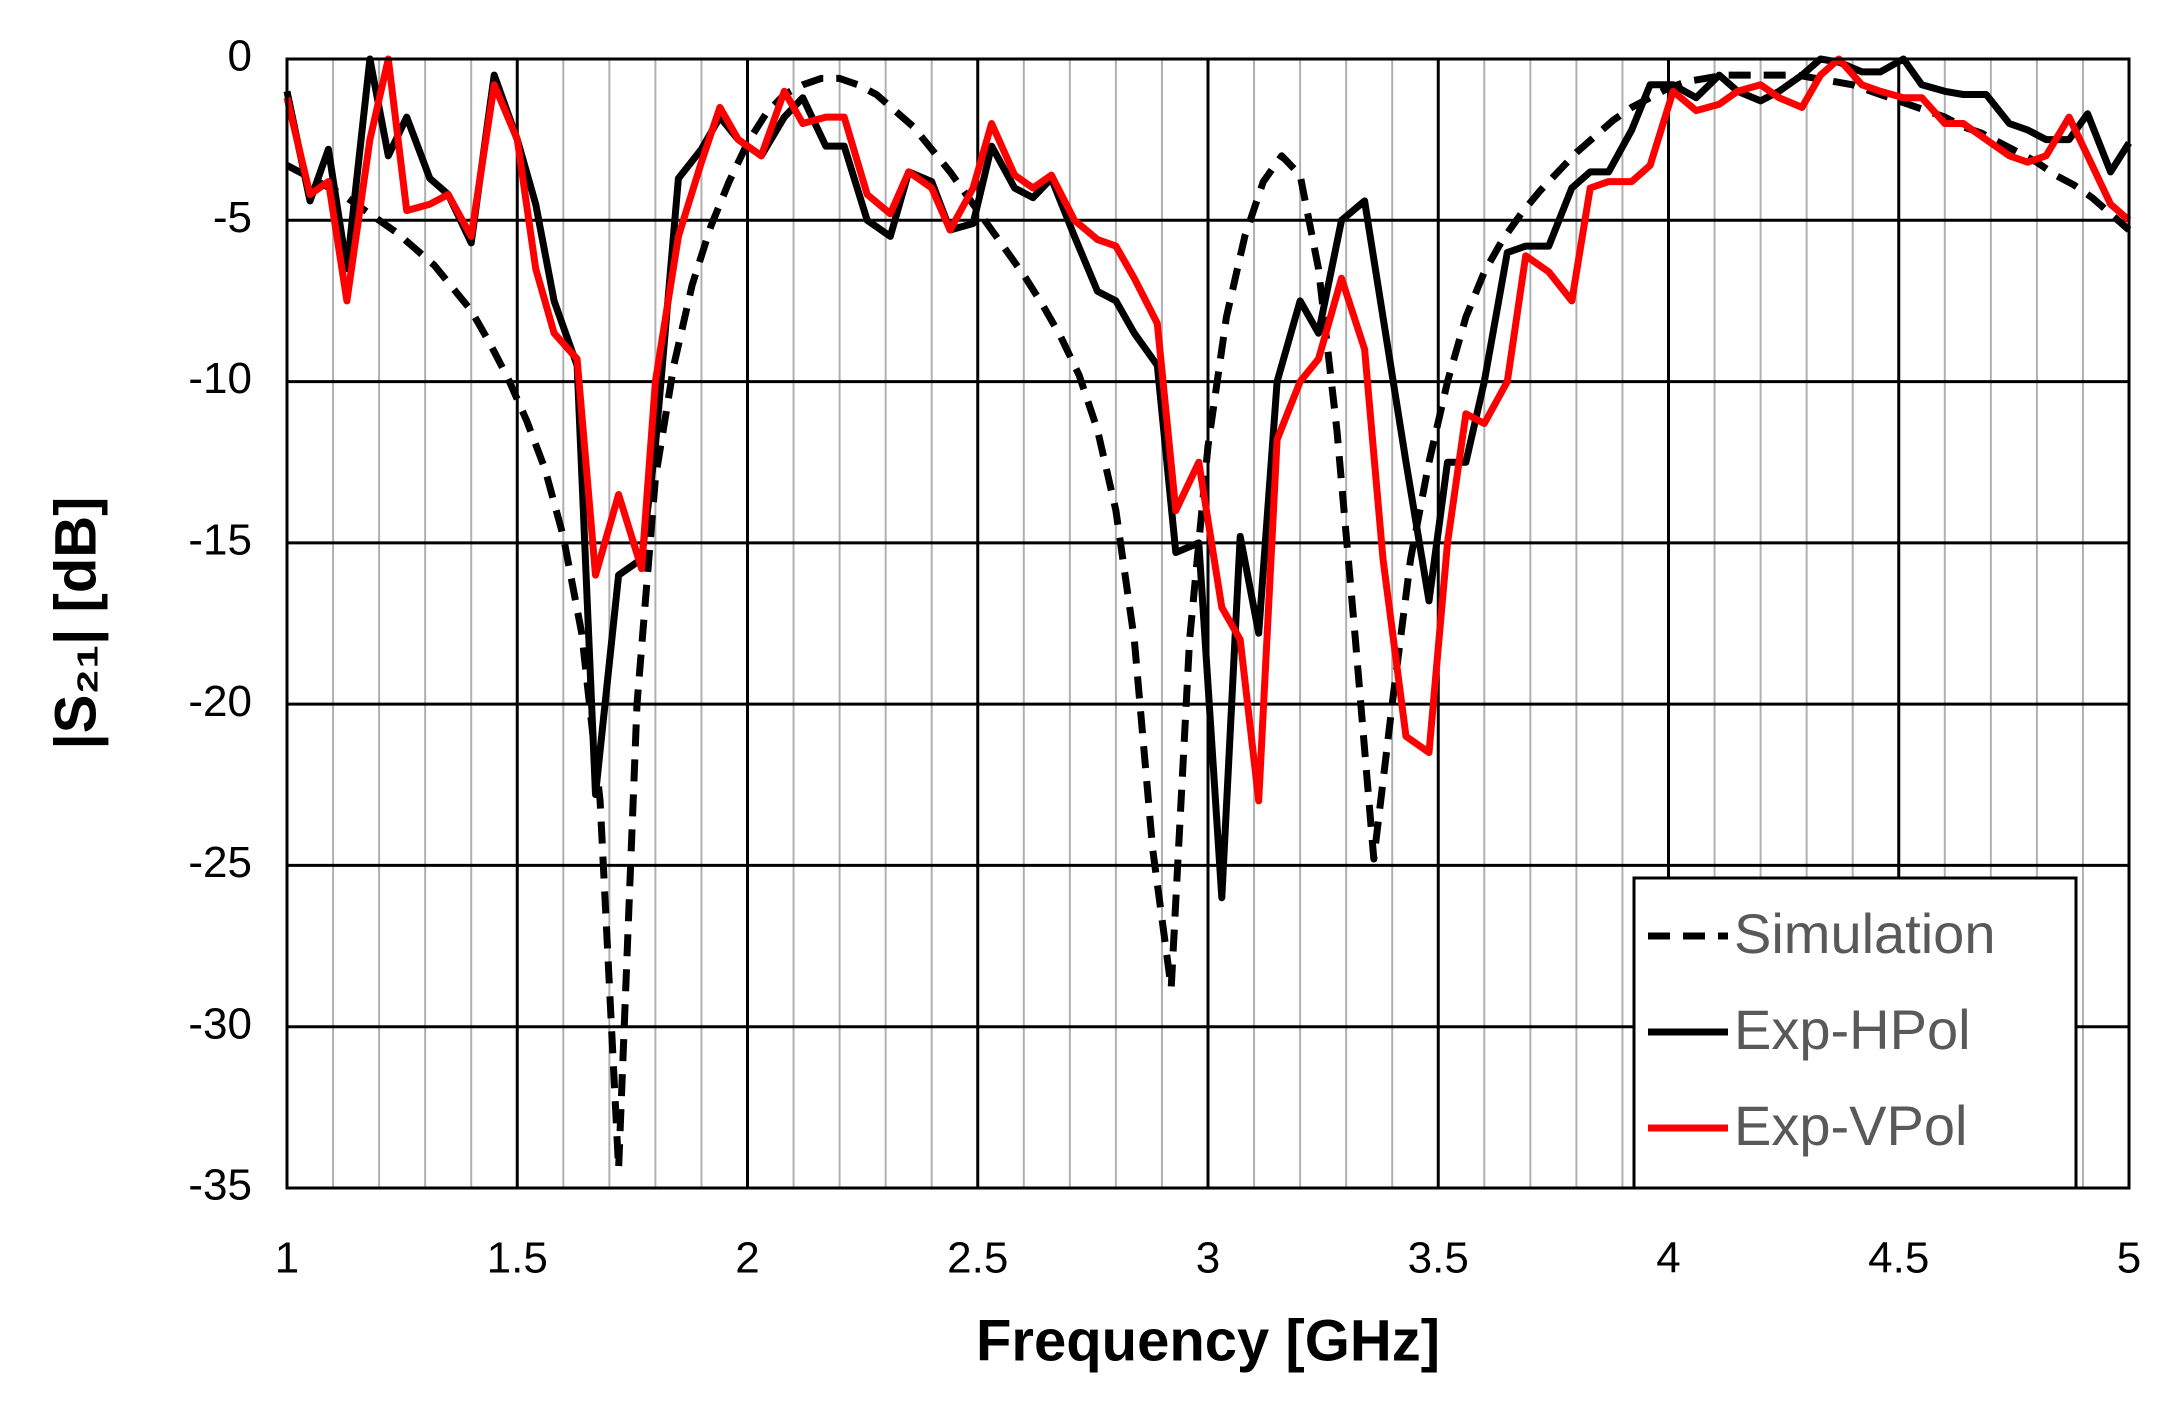  I want to click on y-axis-label: |S₂₁| [dB], so click(75, 623).